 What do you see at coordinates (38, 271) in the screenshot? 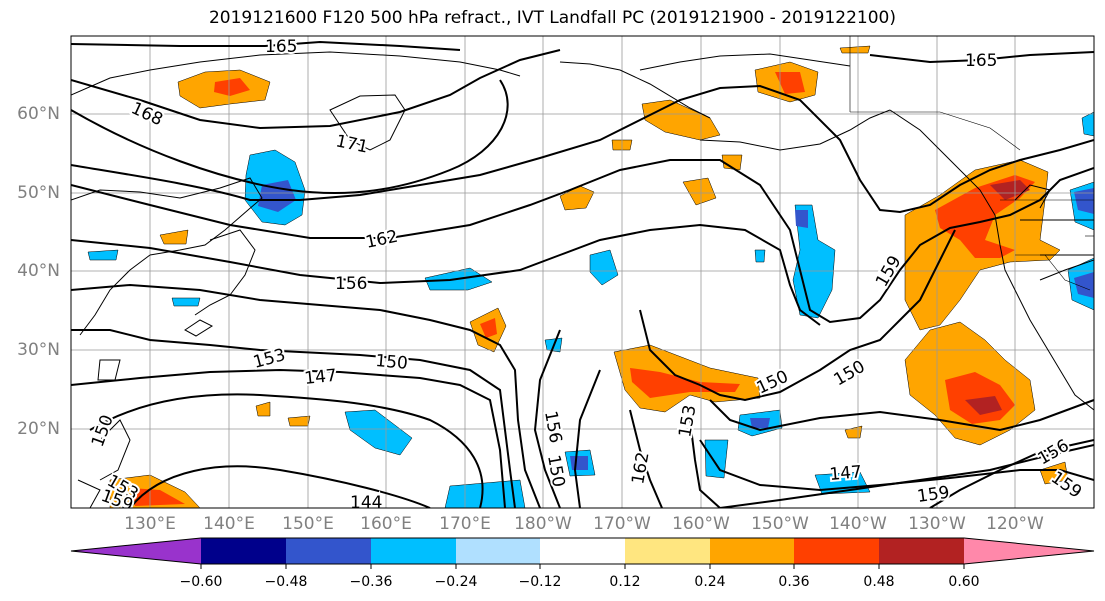
I see `latitude-label: 40°N` at bounding box center [38, 271].